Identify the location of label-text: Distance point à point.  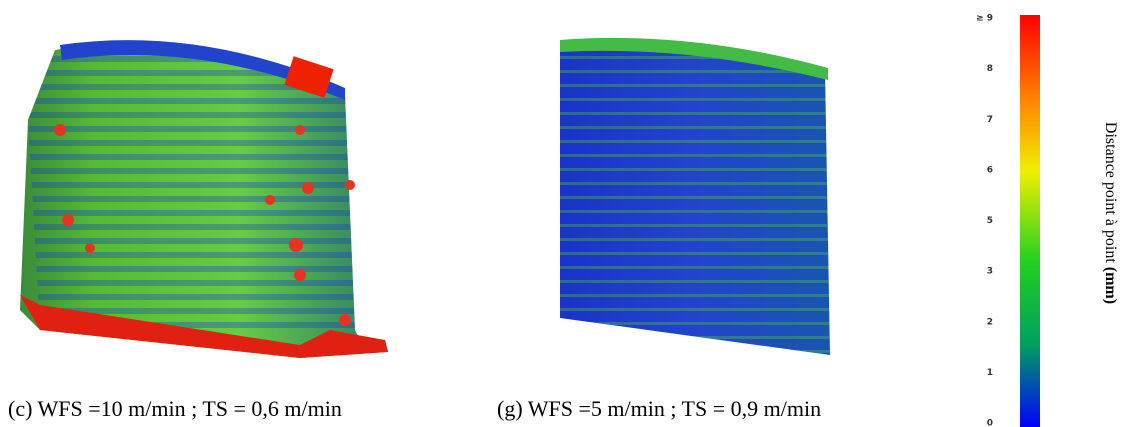
(1110, 194).